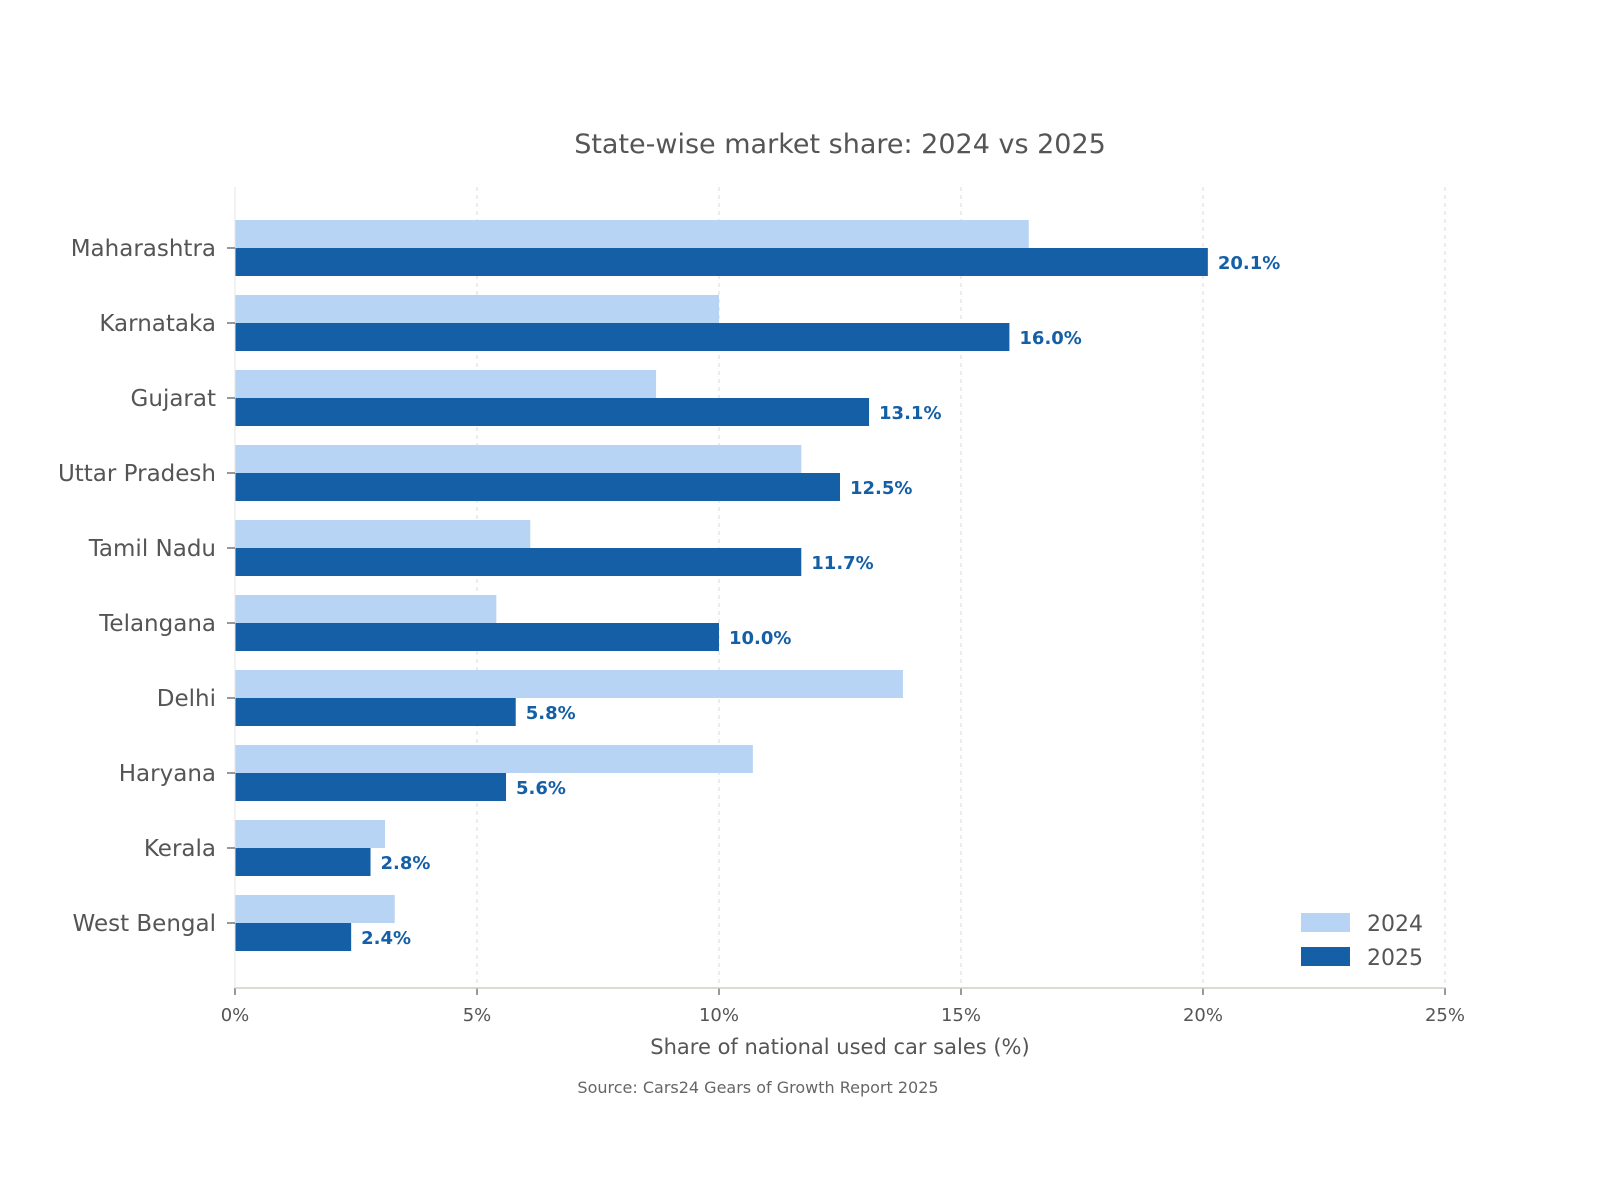 This screenshot has width=1600, height=1204. What do you see at coordinates (881, 488) in the screenshot?
I see `data-label: 12.5%` at bounding box center [881, 488].